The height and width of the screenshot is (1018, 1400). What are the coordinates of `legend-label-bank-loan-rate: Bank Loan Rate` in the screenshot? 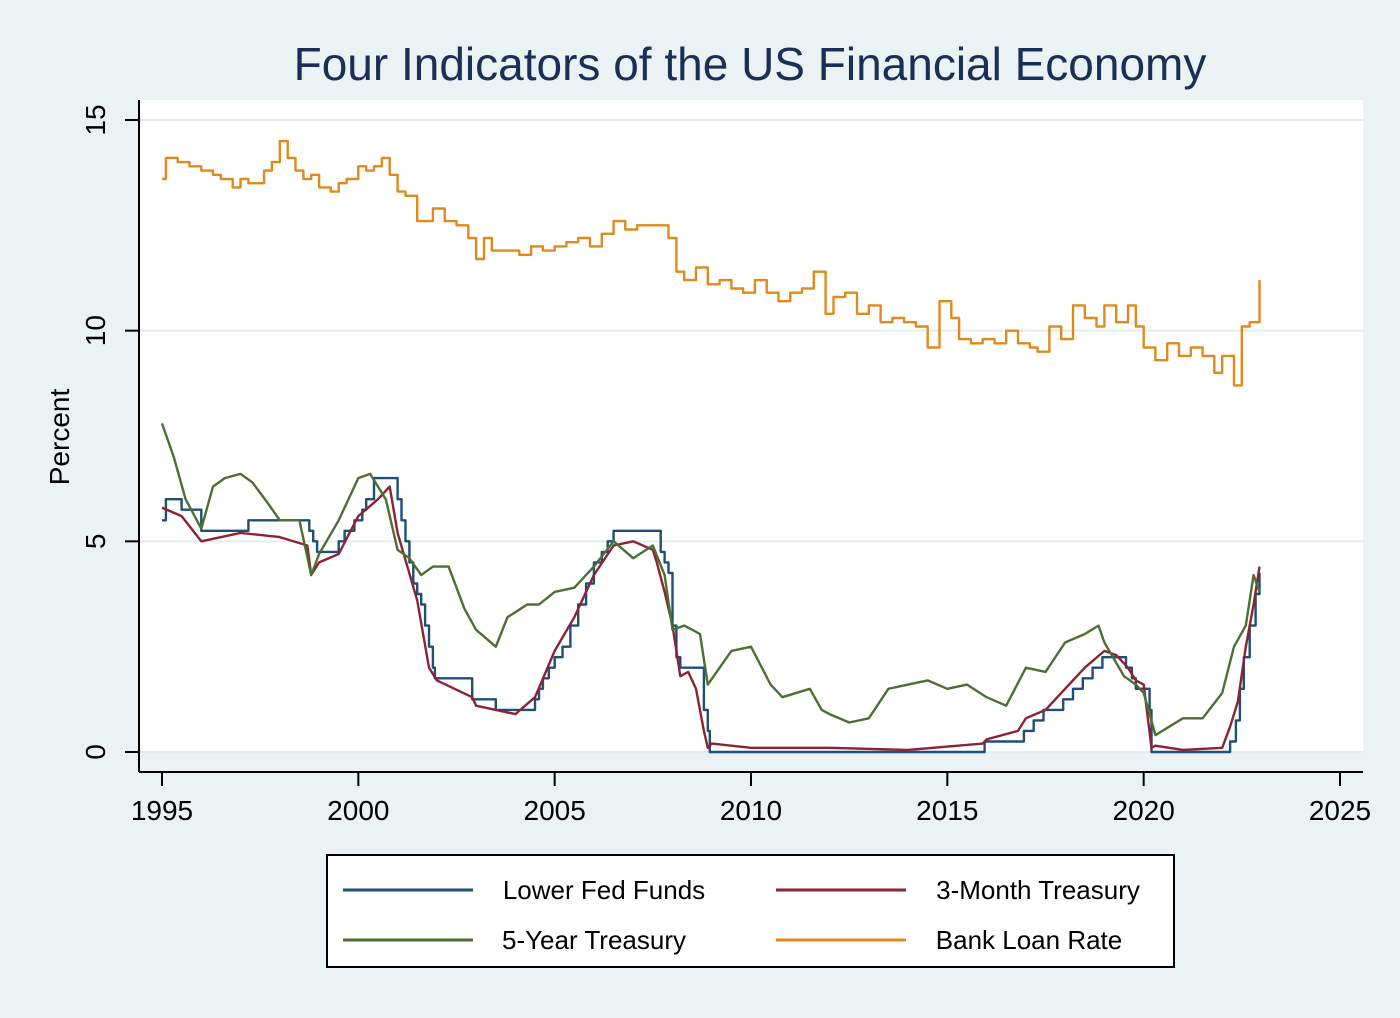 It's located at (1029, 940).